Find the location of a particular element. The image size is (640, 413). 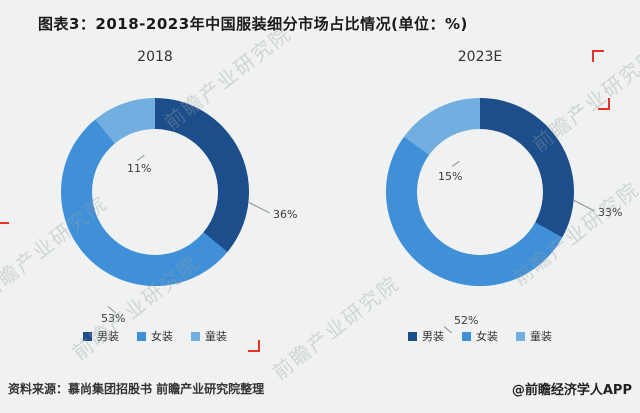

percent-label-men: 33% is located at coordinates (610, 212).